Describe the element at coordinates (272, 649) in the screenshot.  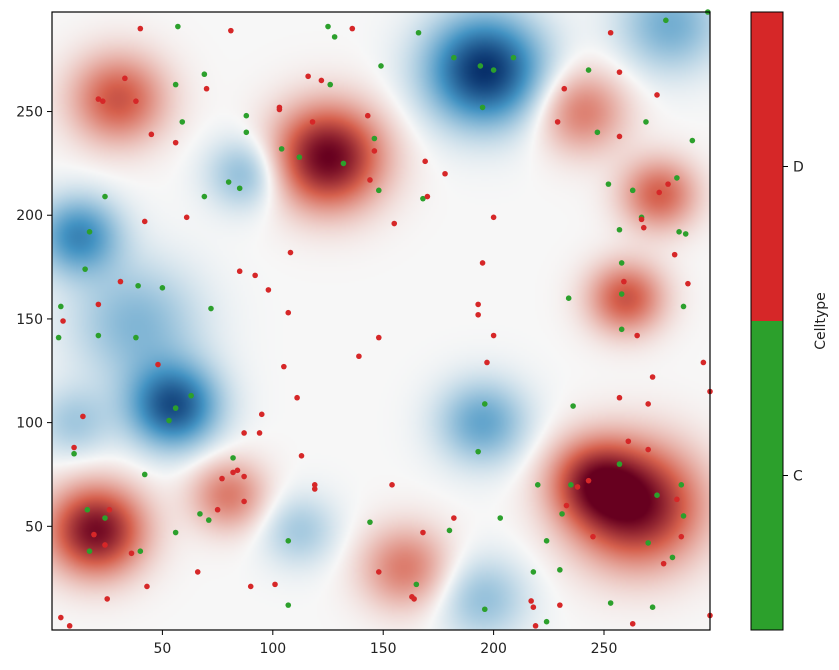
I see `x-tick-label: 100` at that location.